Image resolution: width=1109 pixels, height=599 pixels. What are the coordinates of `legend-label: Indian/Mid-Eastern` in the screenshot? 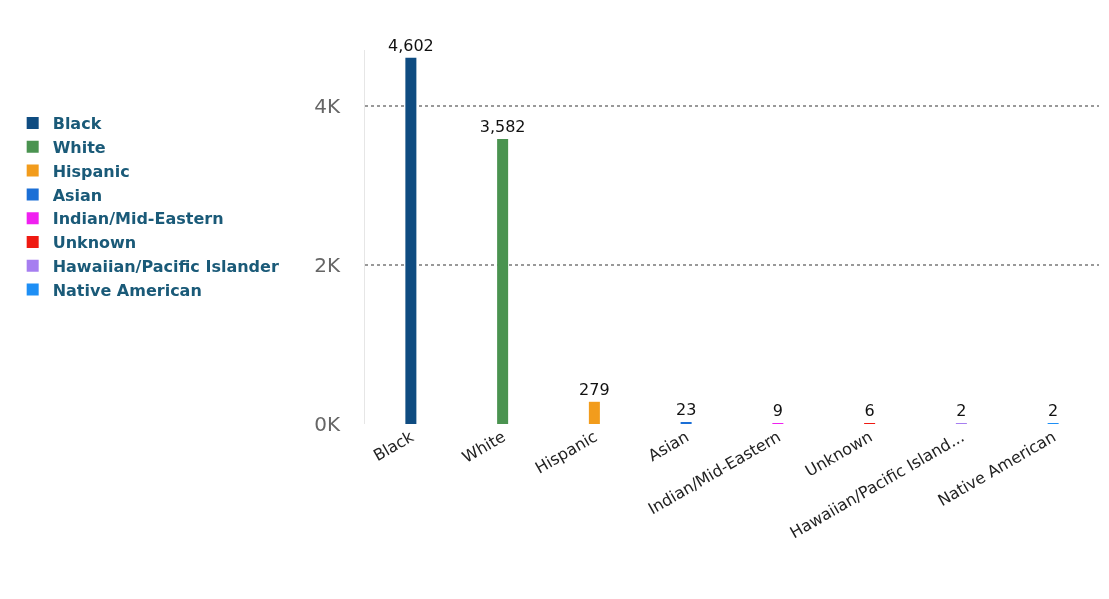 It's located at (138, 219).